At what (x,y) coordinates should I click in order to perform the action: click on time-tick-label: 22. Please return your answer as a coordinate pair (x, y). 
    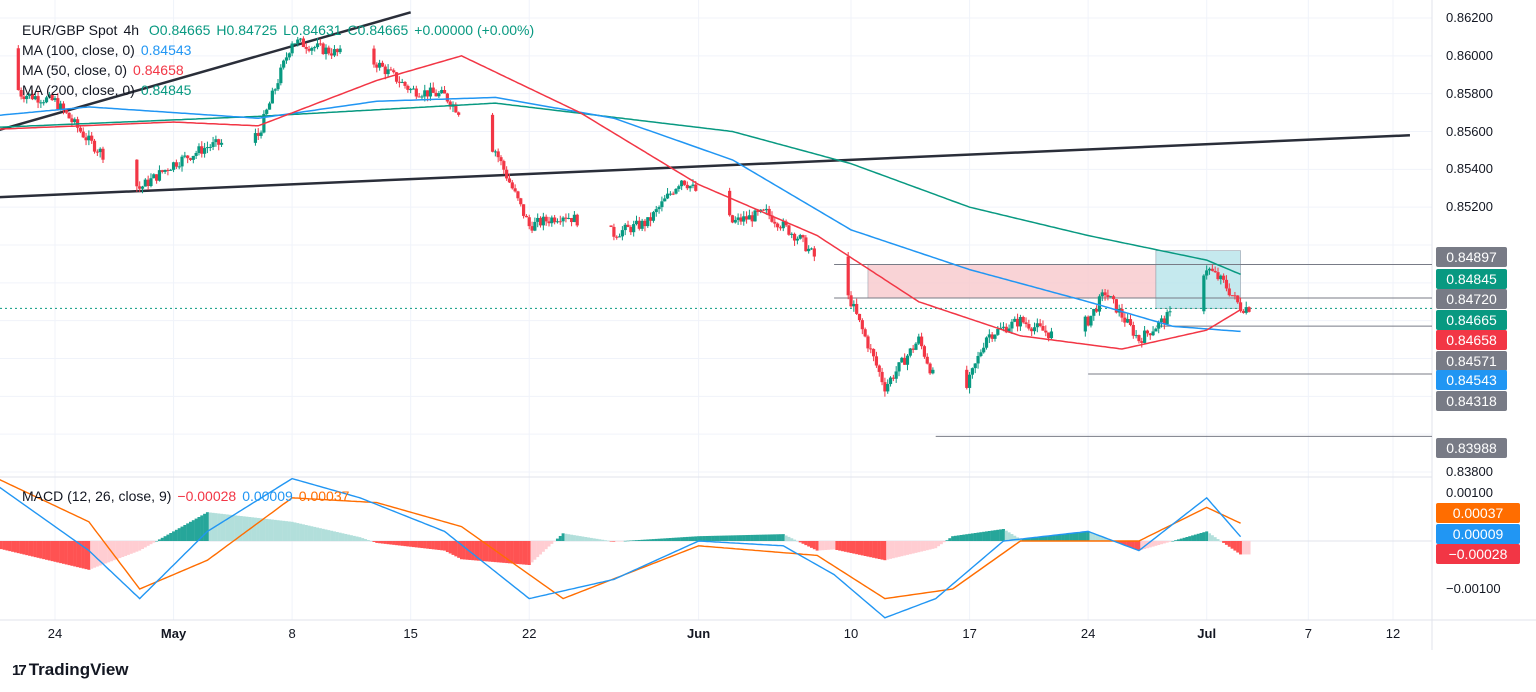
    Looking at the image, I should click on (529, 633).